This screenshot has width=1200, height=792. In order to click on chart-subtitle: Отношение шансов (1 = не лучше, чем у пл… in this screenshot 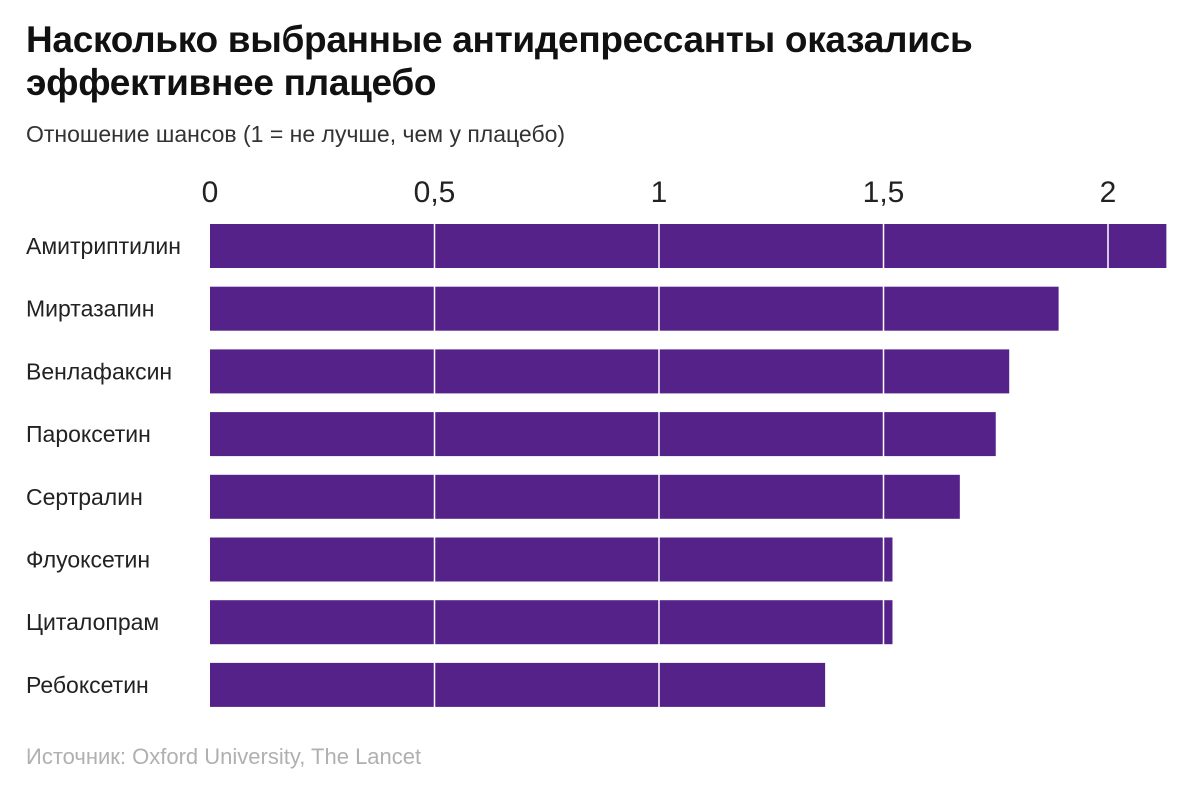, I will do `click(296, 134)`.